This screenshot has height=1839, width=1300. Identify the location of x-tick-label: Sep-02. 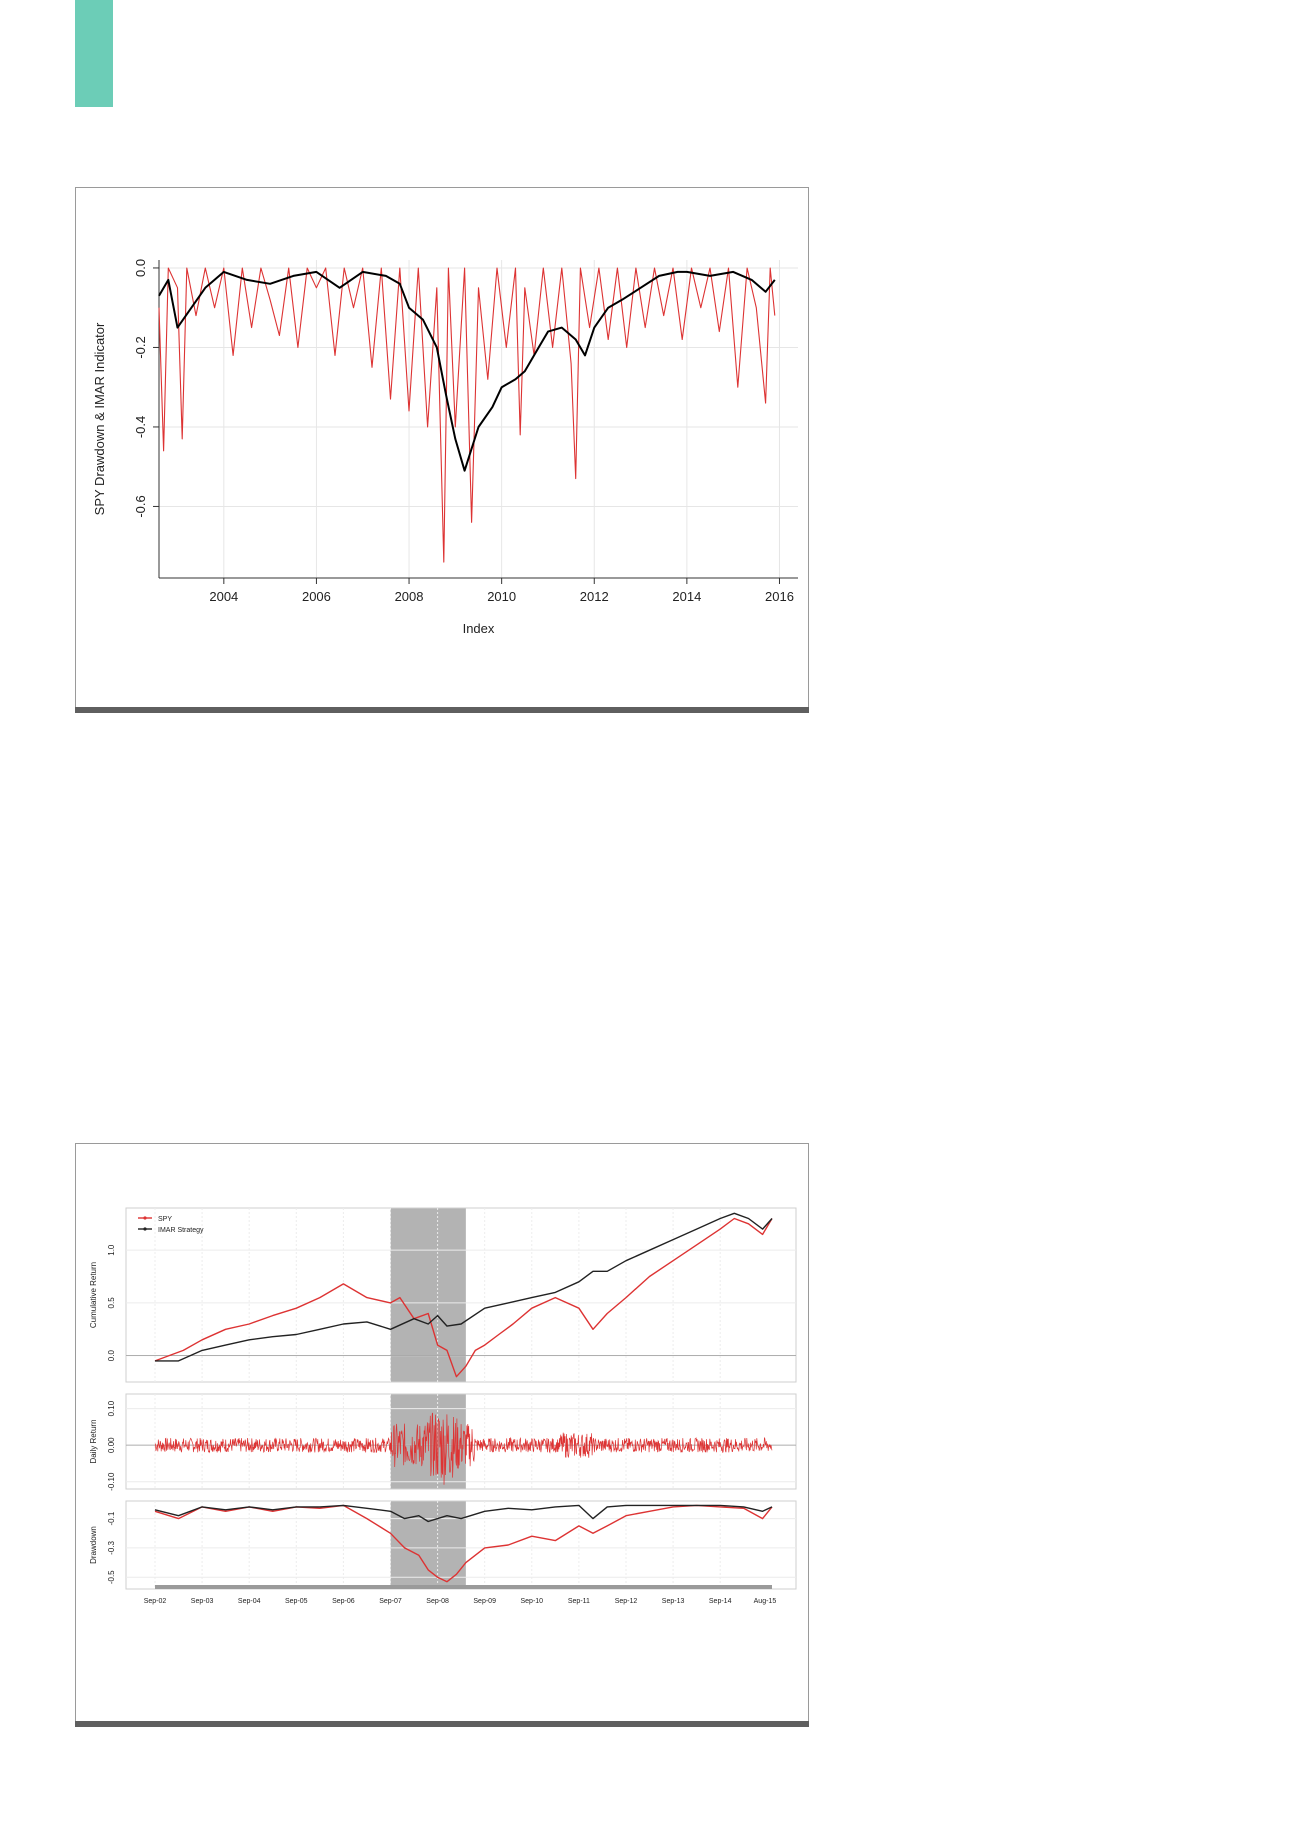
(155, 1601).